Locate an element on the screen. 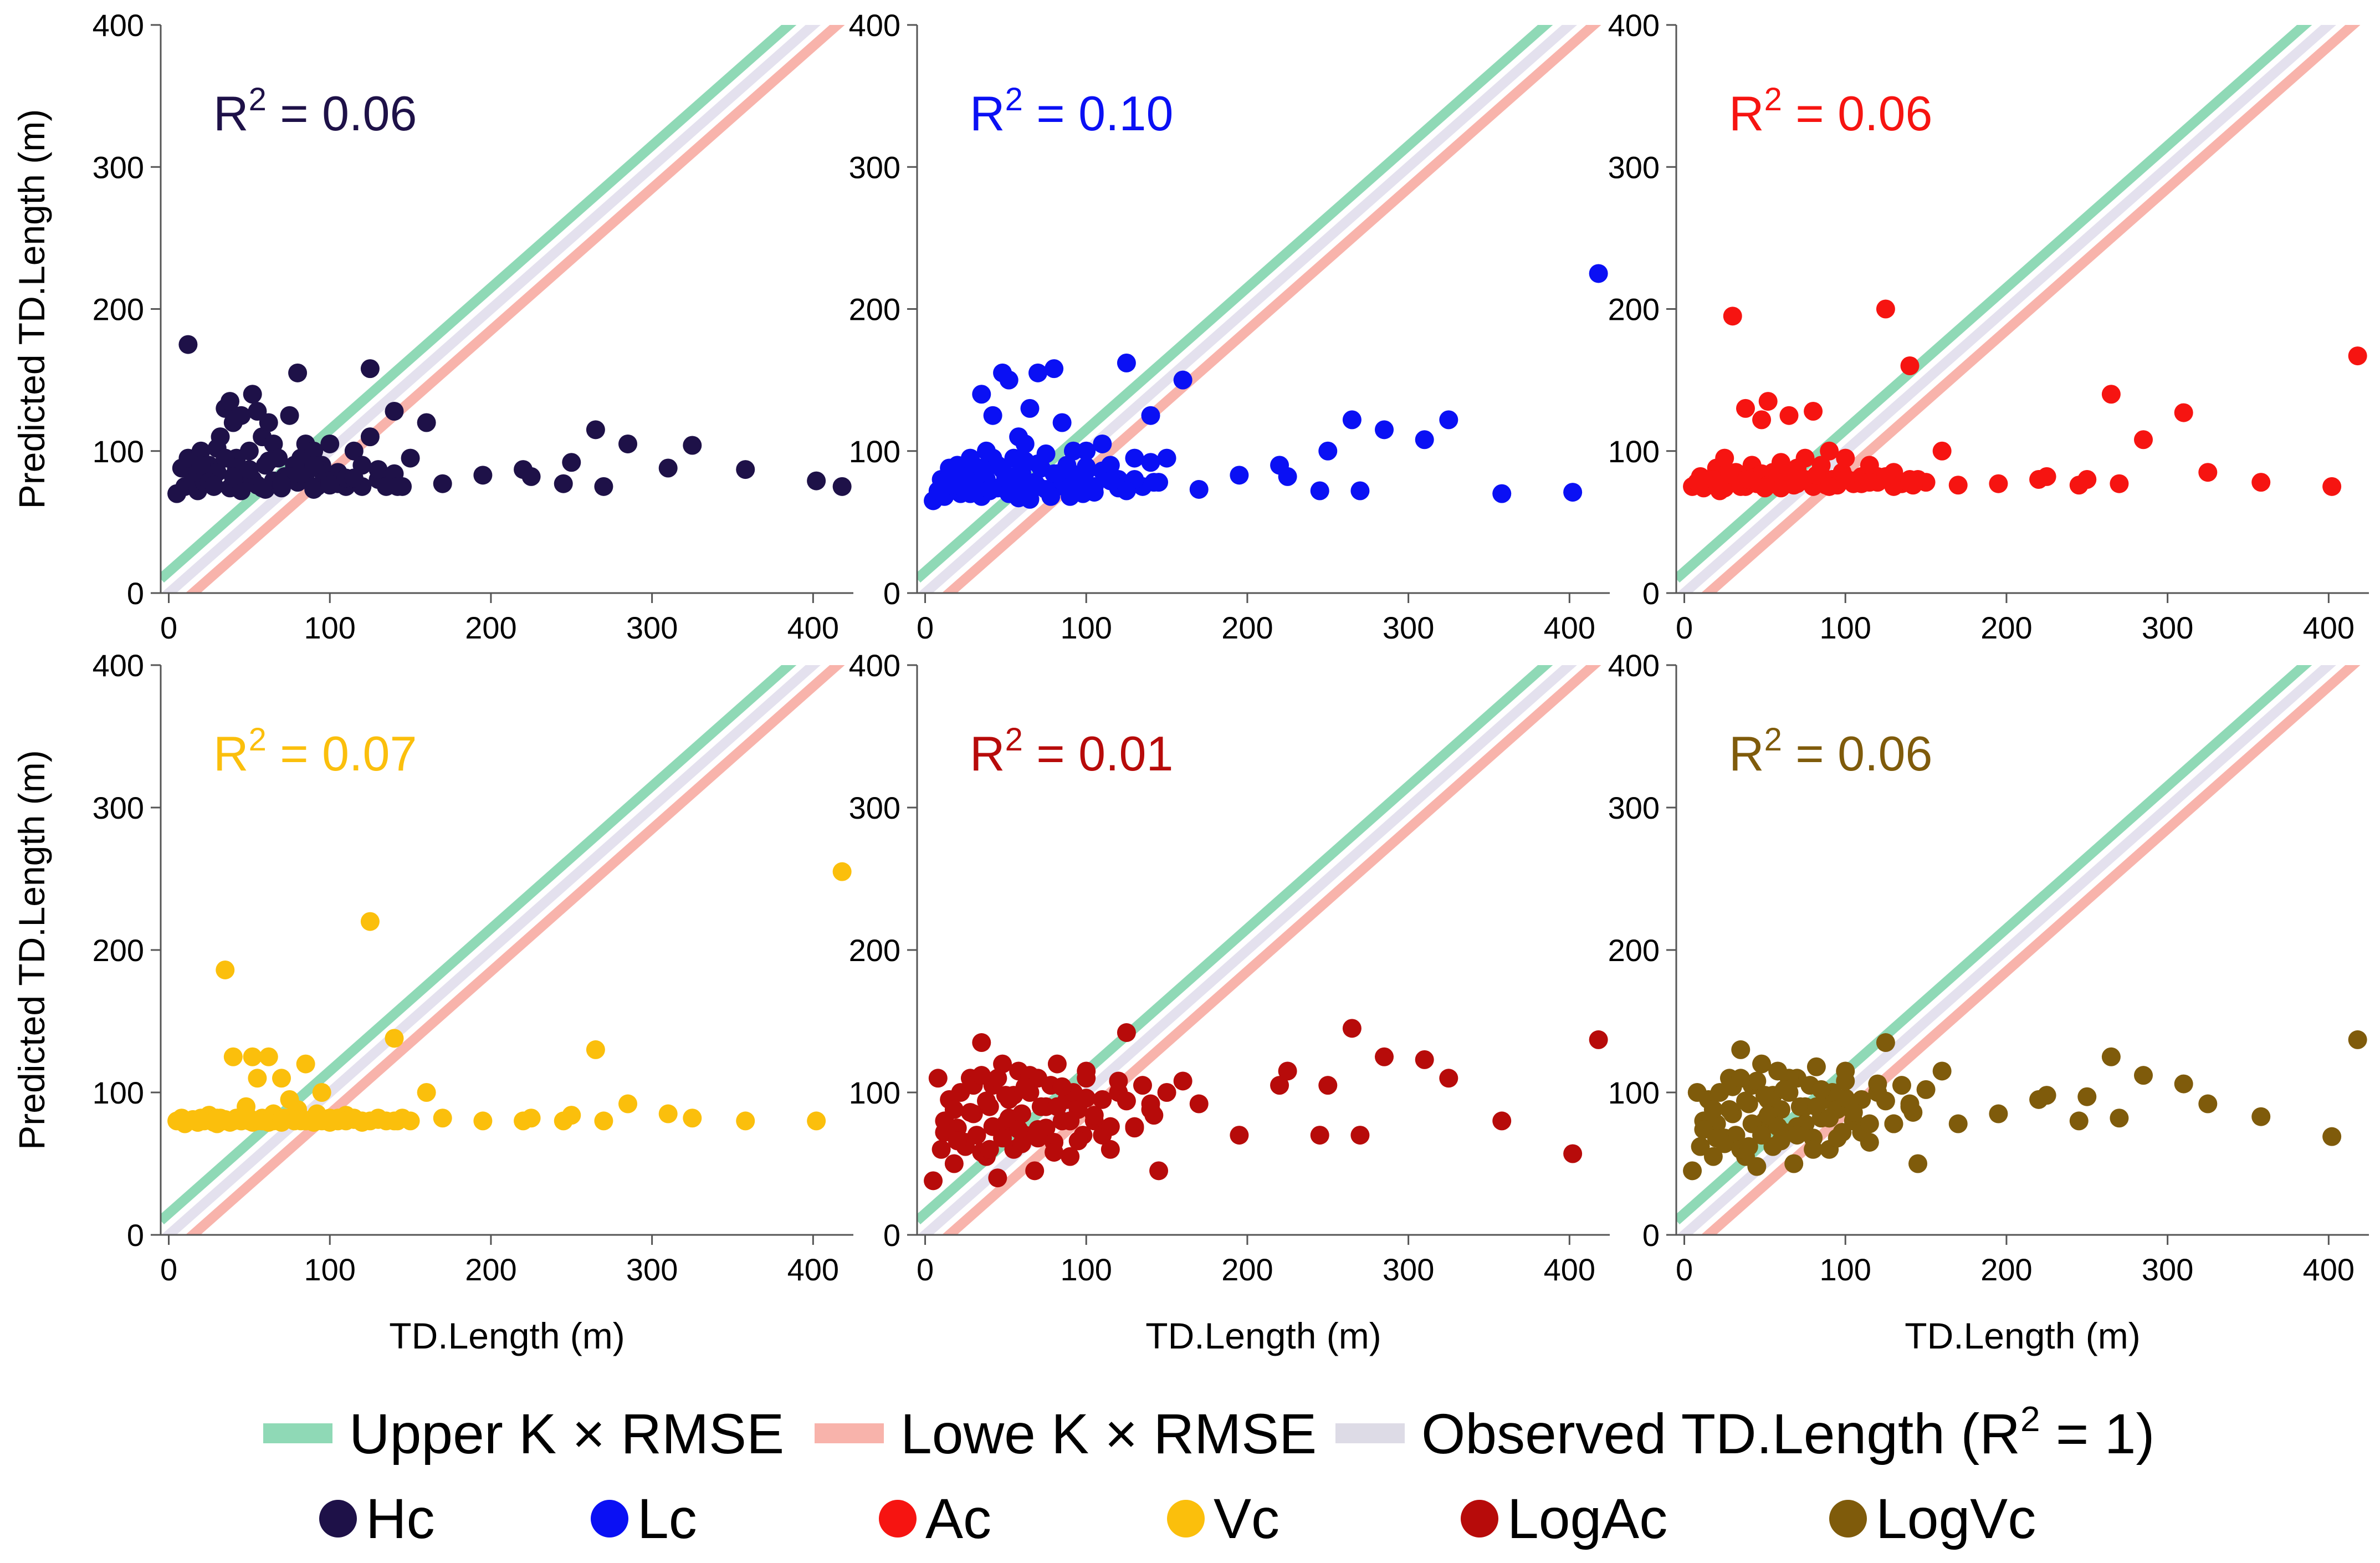 The width and height of the screenshot is (2380, 1563). legend-marker-label: Lc is located at coordinates (667, 1518).